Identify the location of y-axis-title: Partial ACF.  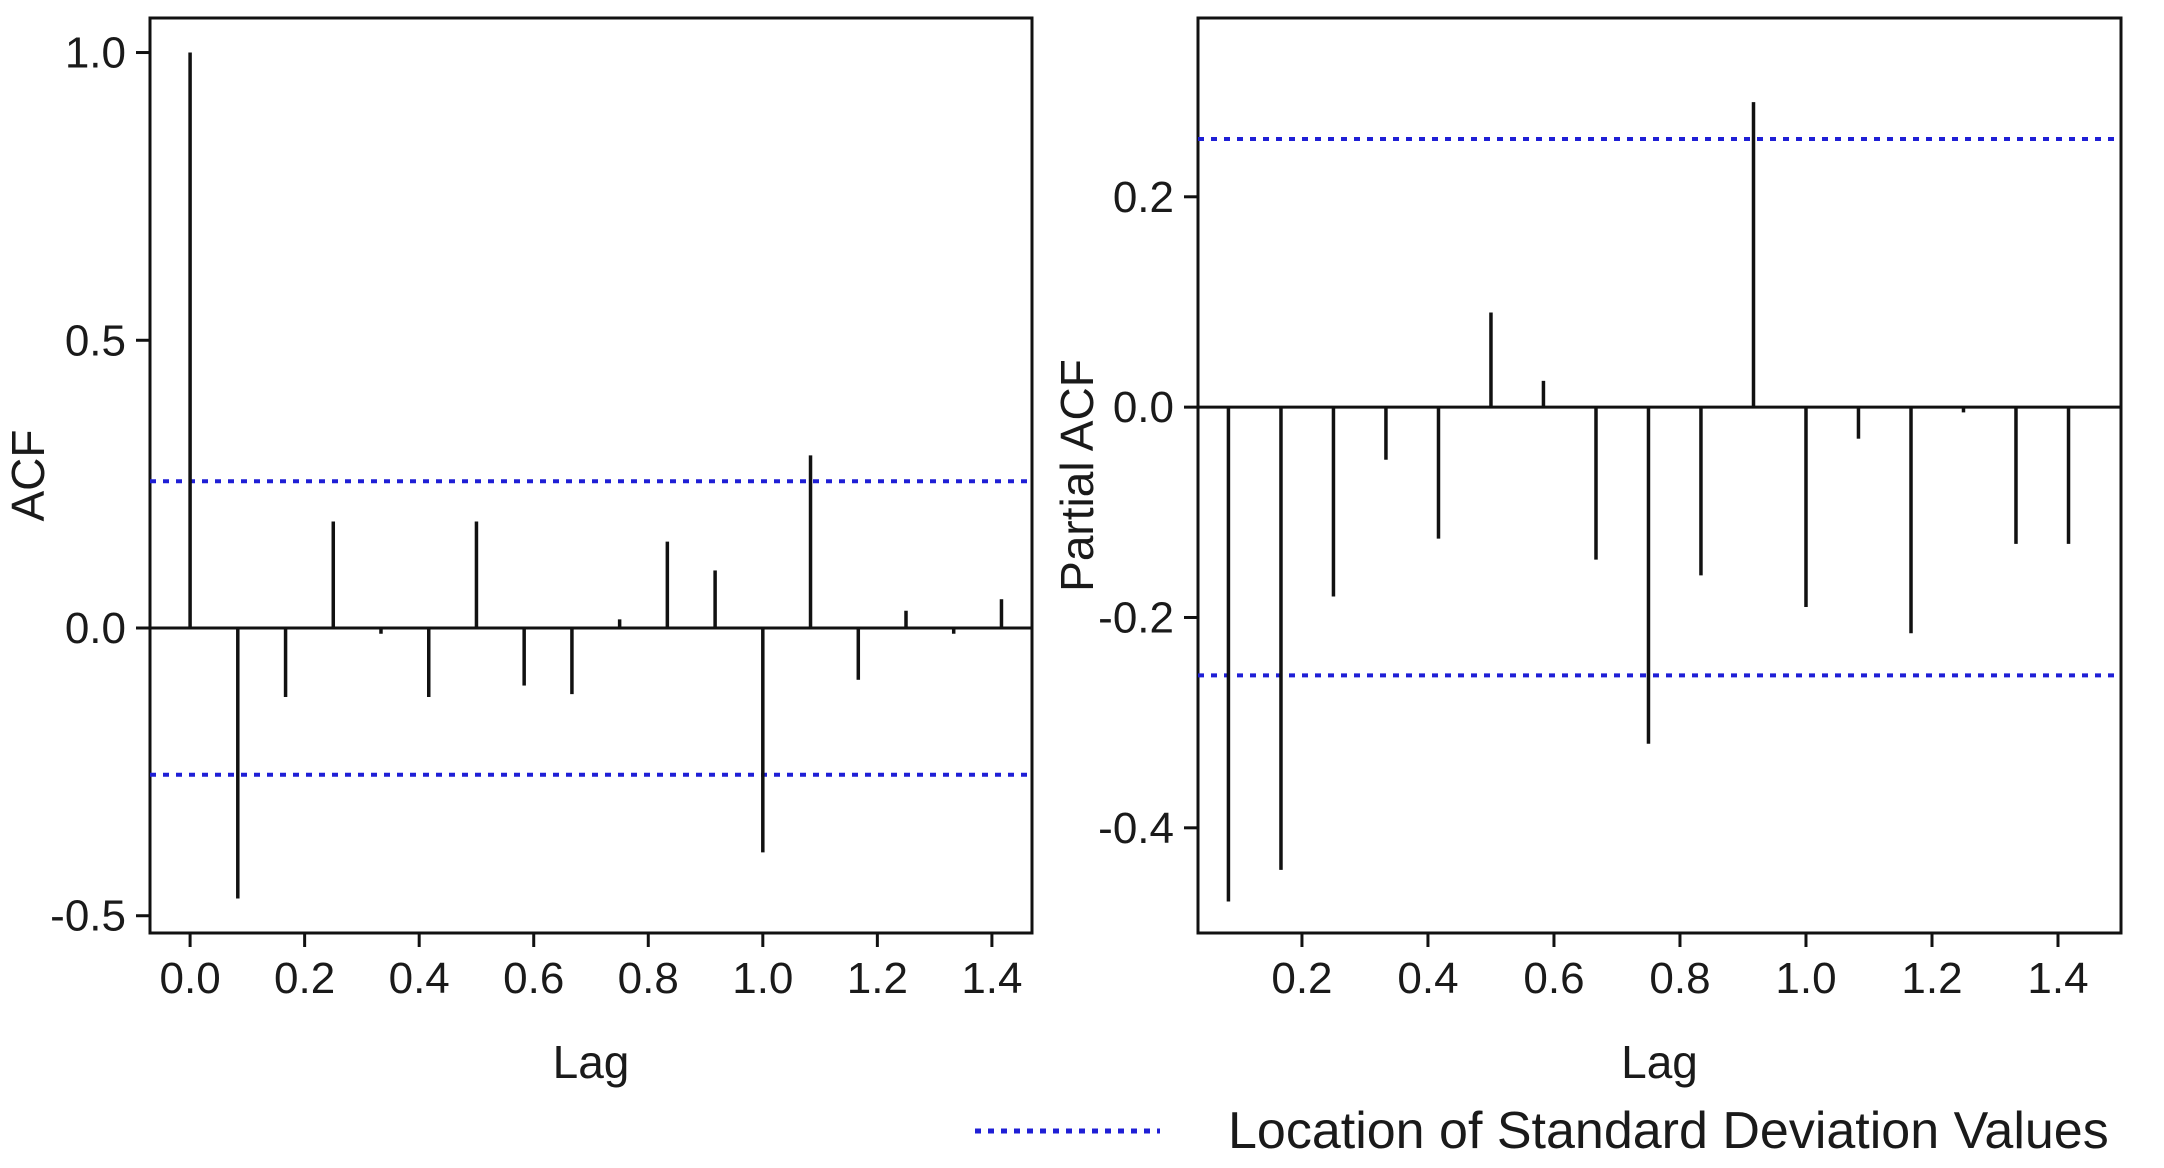
(1077, 475).